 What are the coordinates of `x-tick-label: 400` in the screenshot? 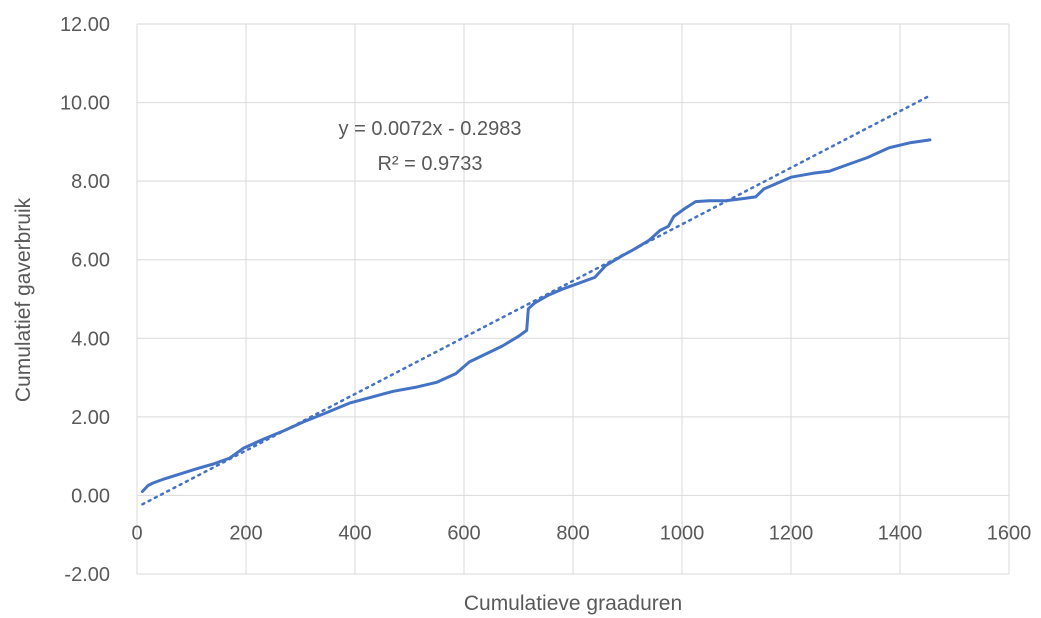 It's located at (354, 533).